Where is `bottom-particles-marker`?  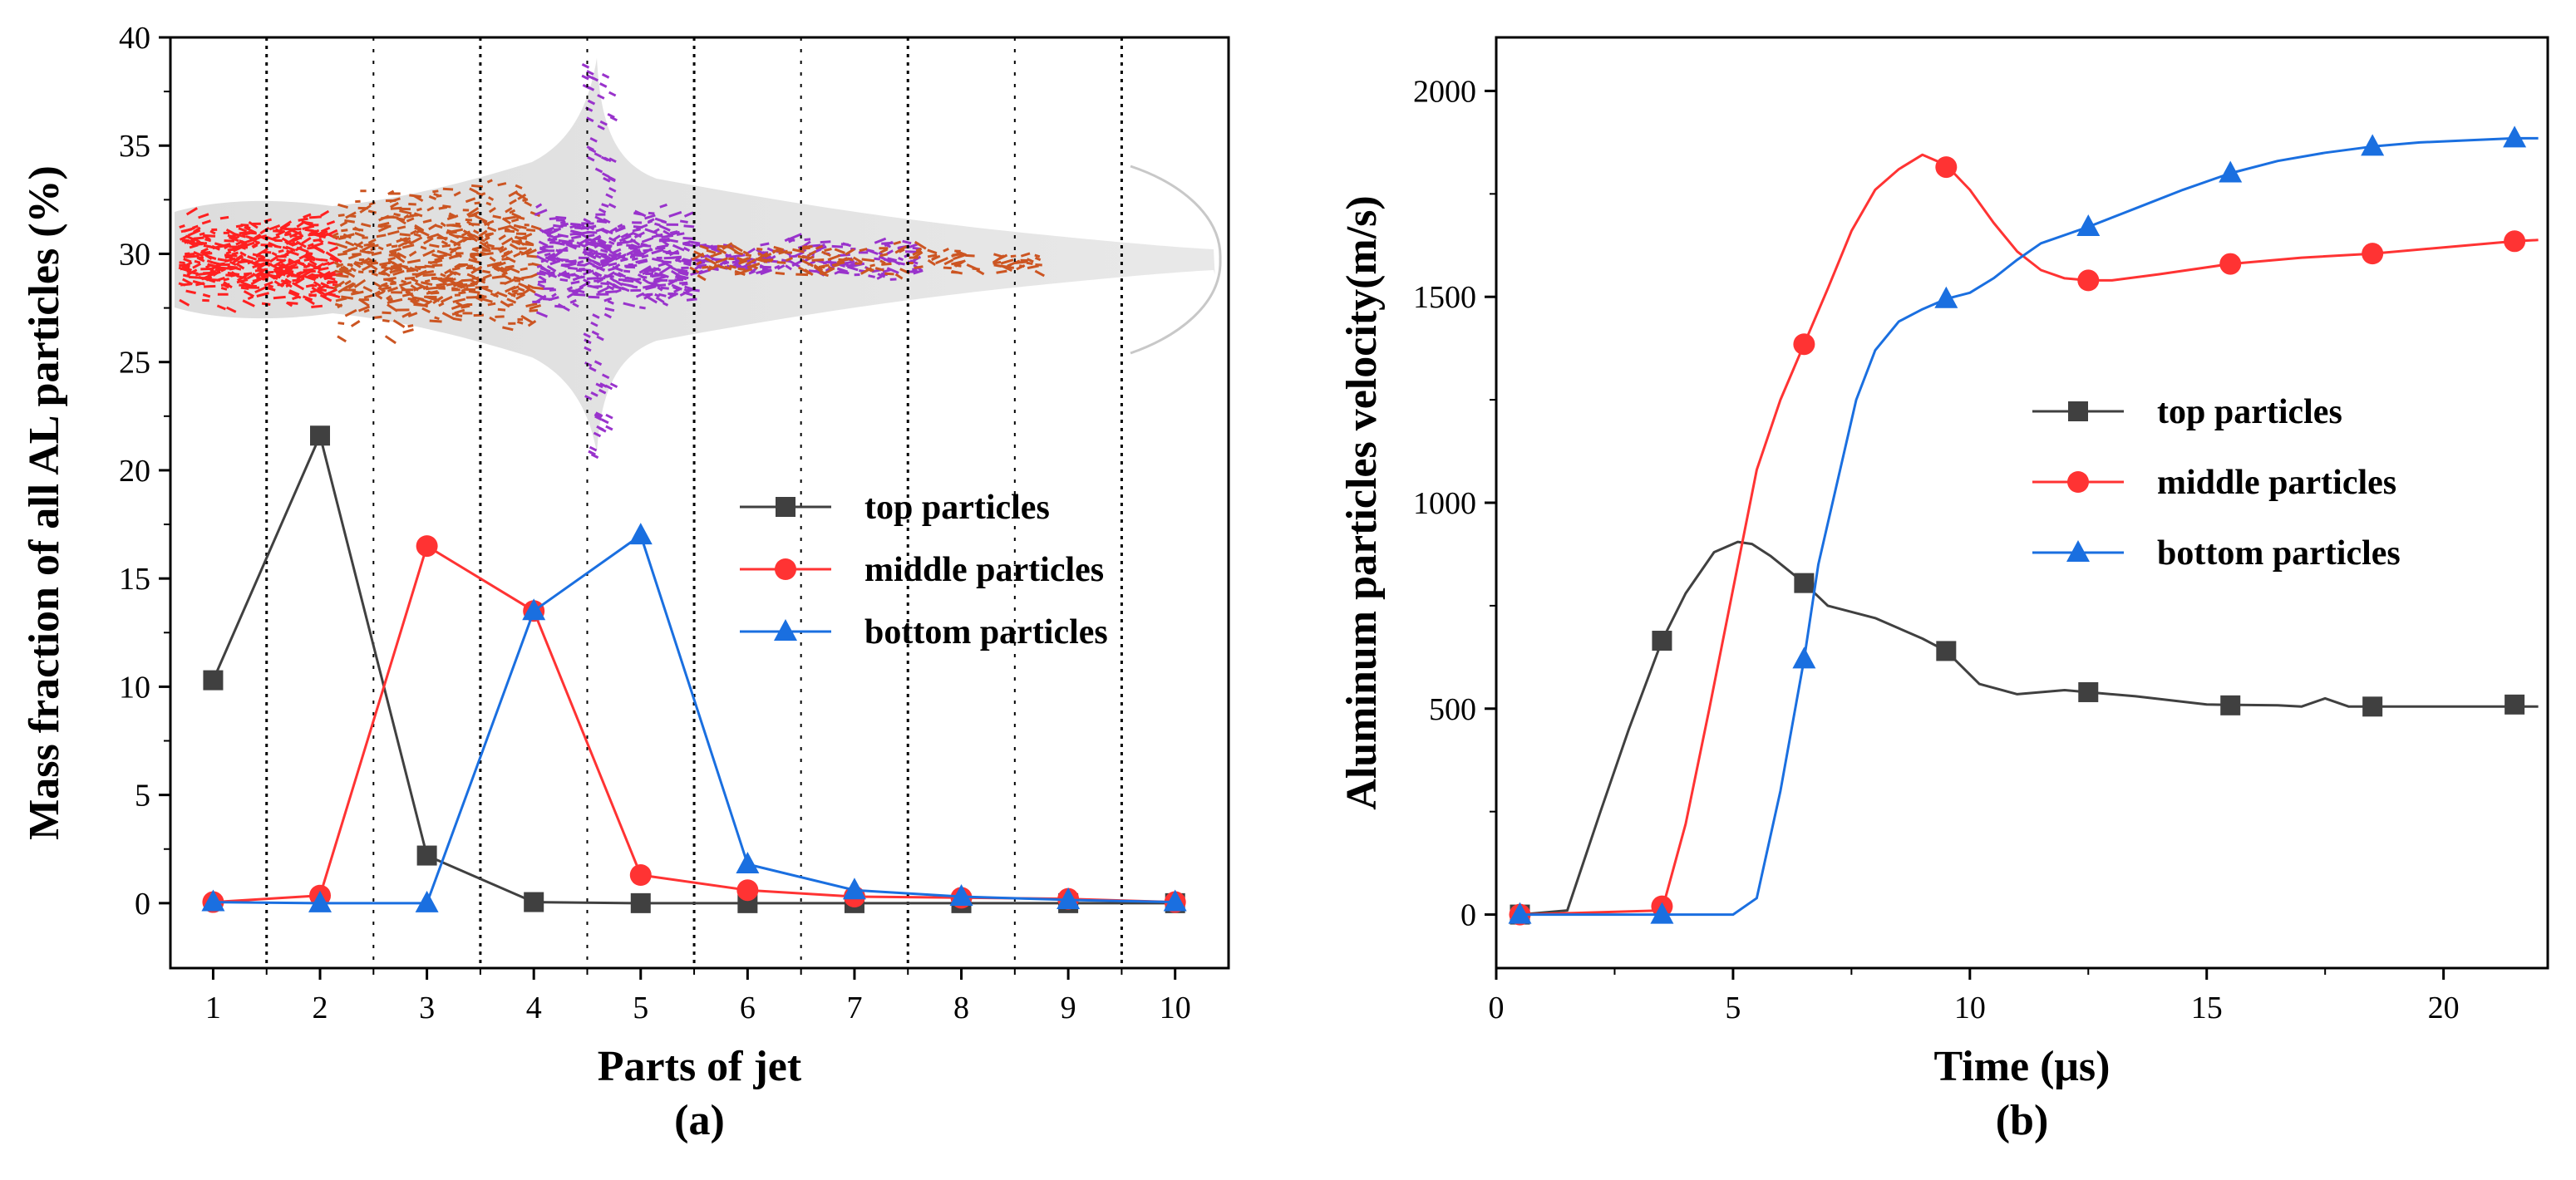
bottom-particles-marker is located at coordinates (1175, 900).